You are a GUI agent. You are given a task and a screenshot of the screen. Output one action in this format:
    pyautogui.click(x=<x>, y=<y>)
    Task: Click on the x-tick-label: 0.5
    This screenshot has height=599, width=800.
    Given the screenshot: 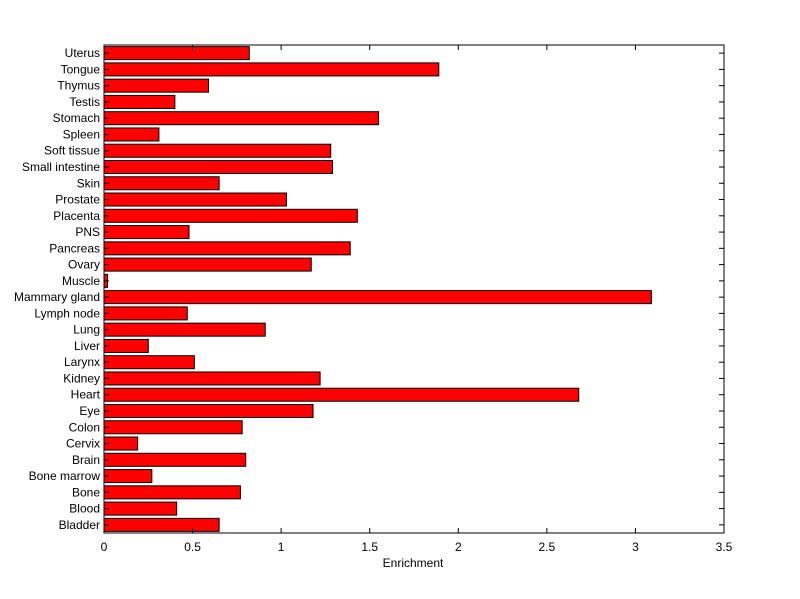 What is the action you would take?
    pyautogui.click(x=192, y=547)
    